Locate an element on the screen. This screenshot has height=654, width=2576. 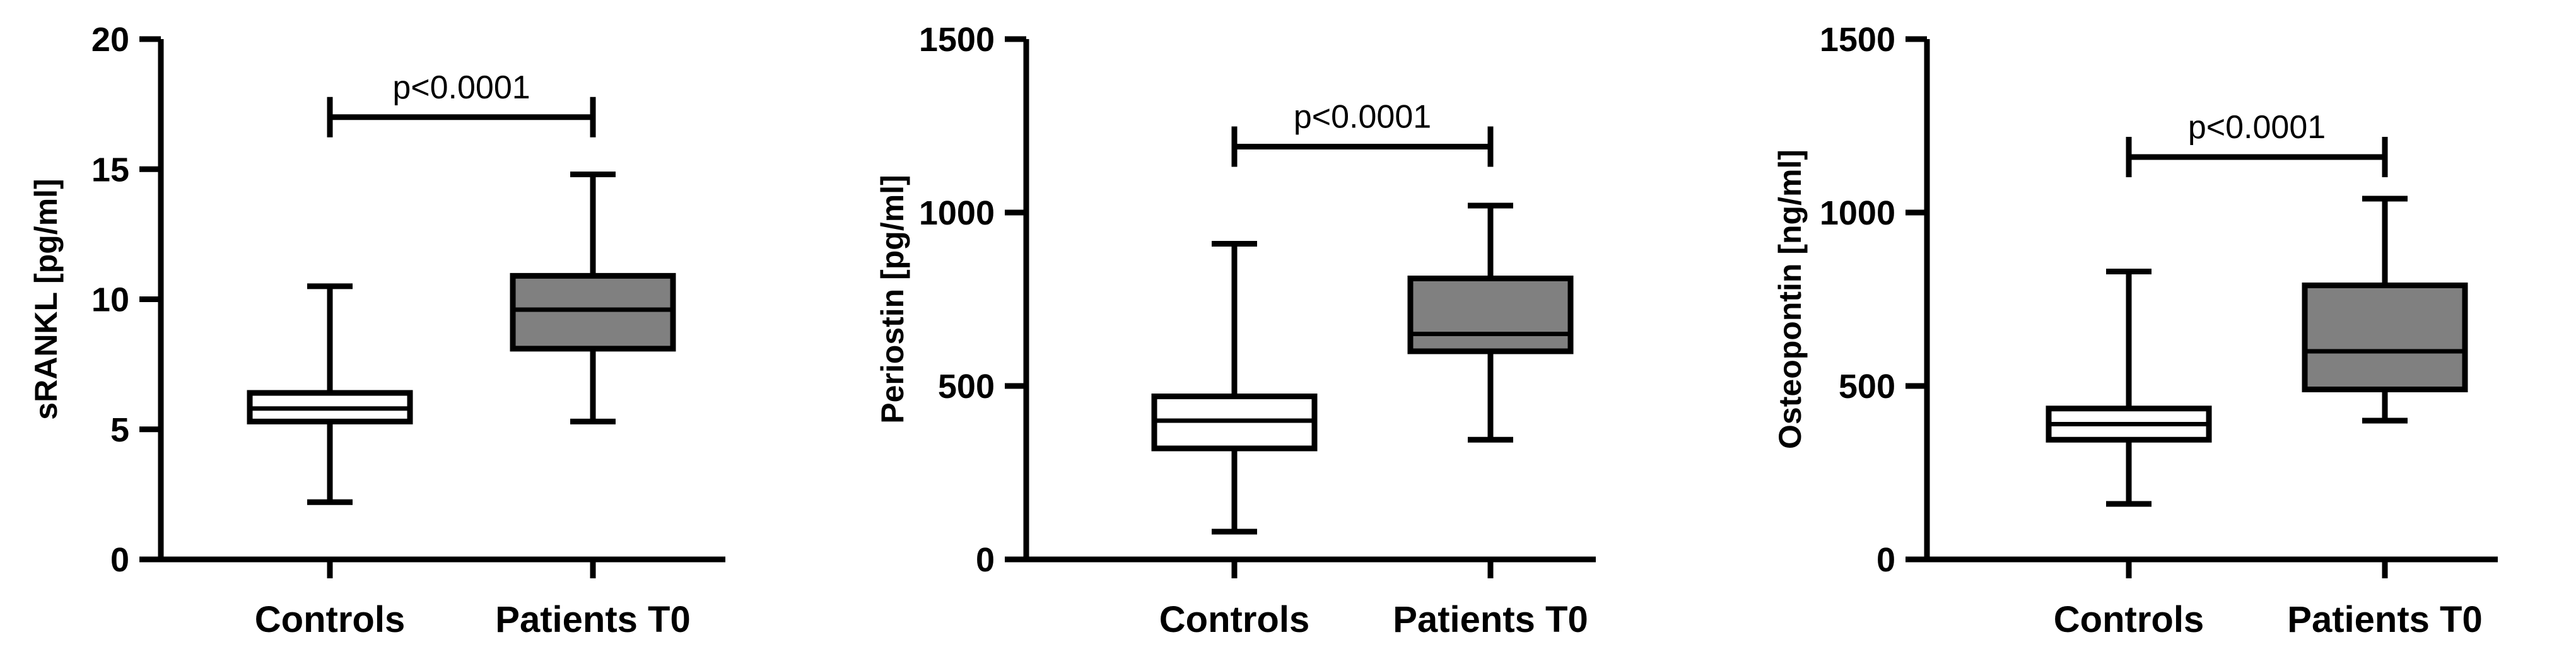
y-tick-label: 15 is located at coordinates (110, 170).